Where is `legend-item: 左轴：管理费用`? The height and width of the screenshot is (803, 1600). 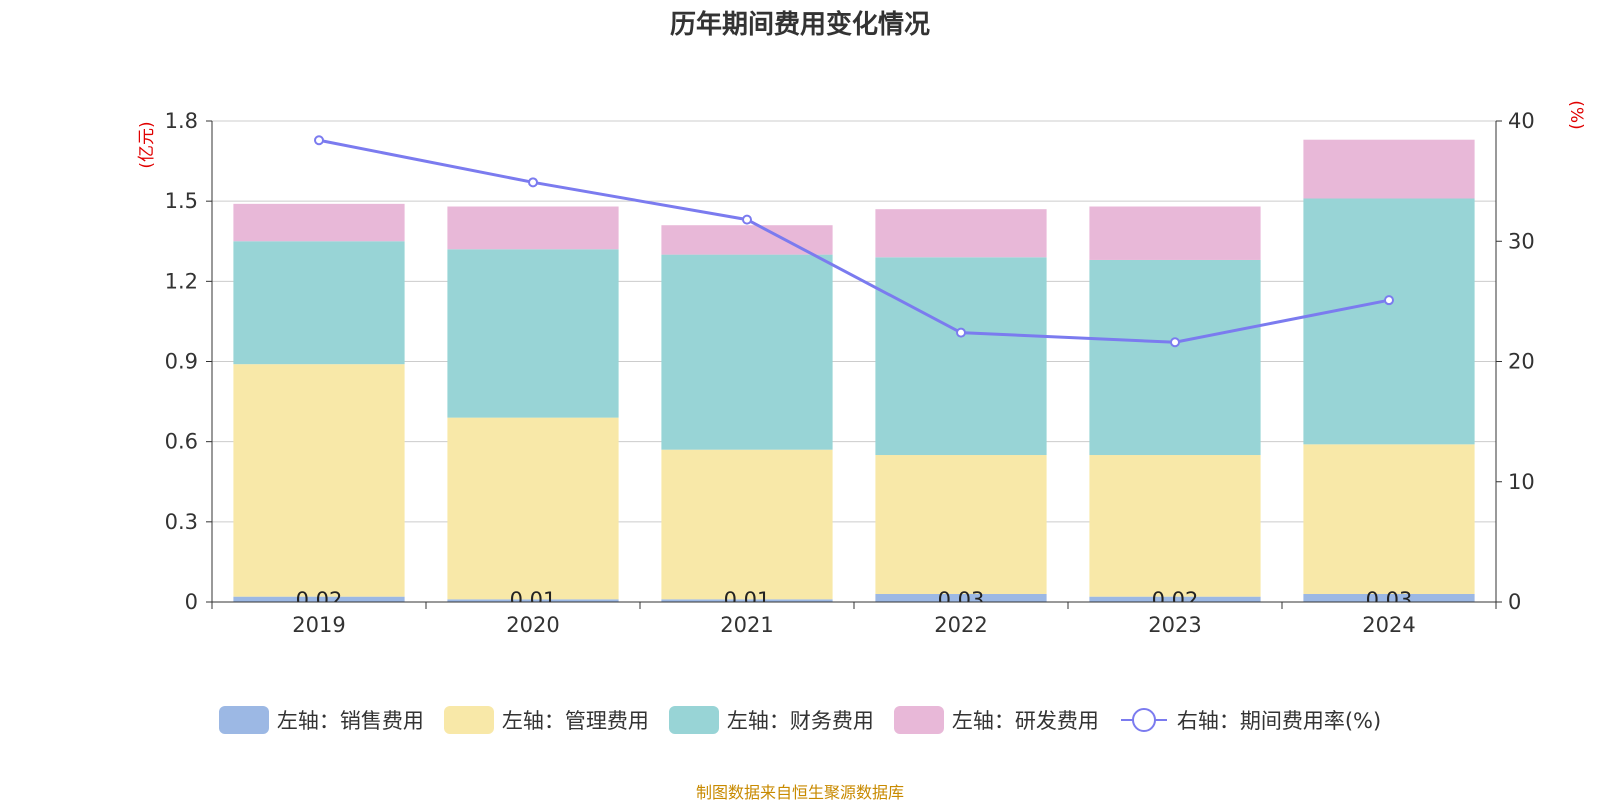
legend-item: 左轴：管理费用 is located at coordinates (546, 720).